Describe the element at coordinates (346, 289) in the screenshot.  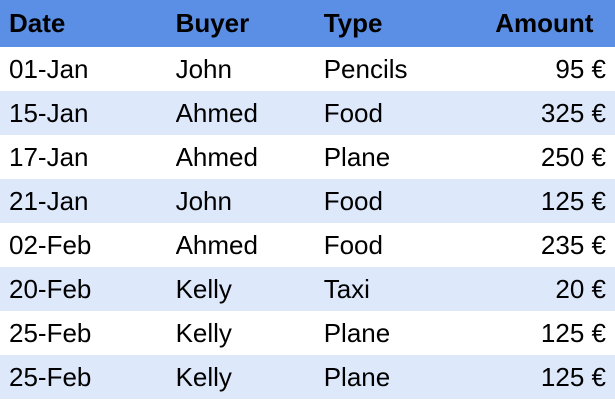
I see `cell-type: Taxi` at that location.